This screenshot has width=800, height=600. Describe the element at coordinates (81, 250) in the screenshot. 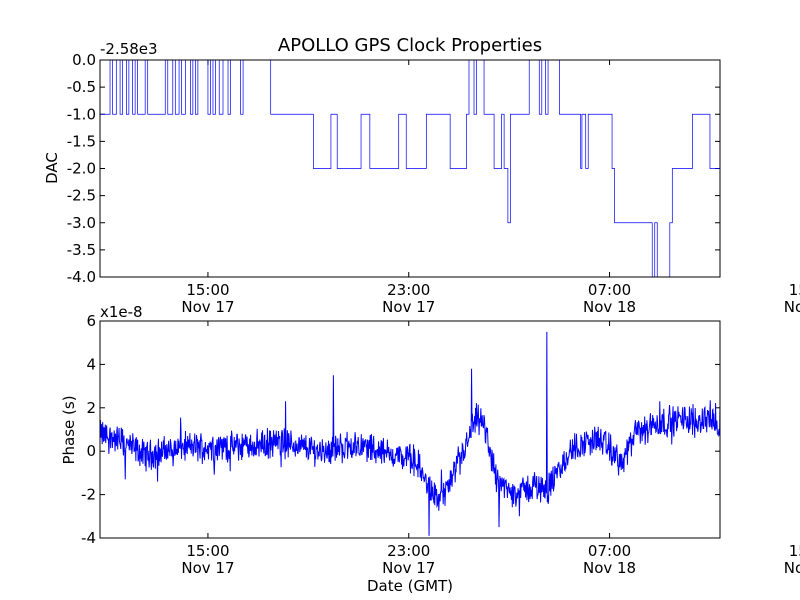

I see `dac-y-tick-label: -3.5` at that location.